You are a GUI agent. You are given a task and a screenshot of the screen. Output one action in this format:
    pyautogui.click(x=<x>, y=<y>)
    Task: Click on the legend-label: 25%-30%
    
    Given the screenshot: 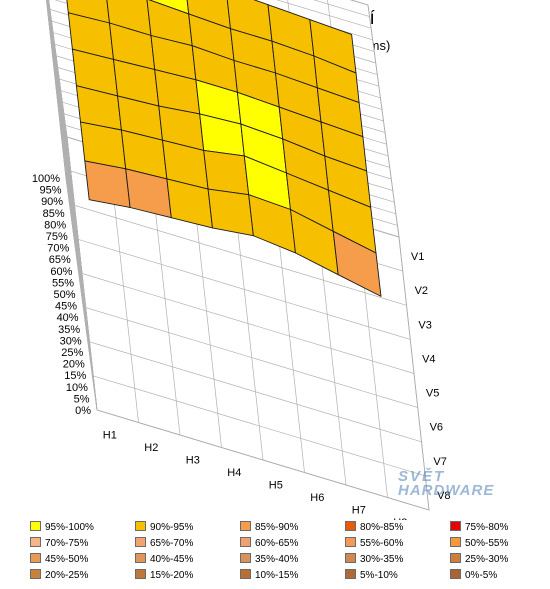 What is the action you would take?
    pyautogui.click(x=487, y=559)
    